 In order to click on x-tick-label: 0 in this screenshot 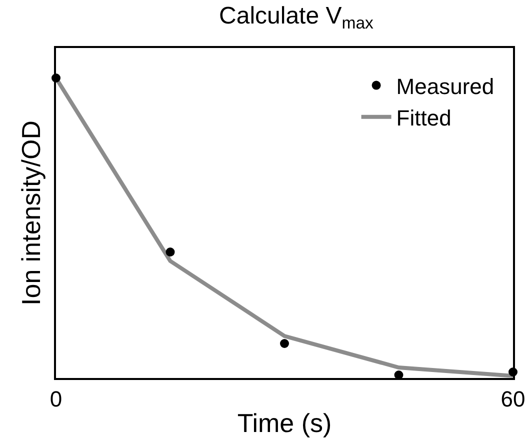, I will do `click(56, 399)`.